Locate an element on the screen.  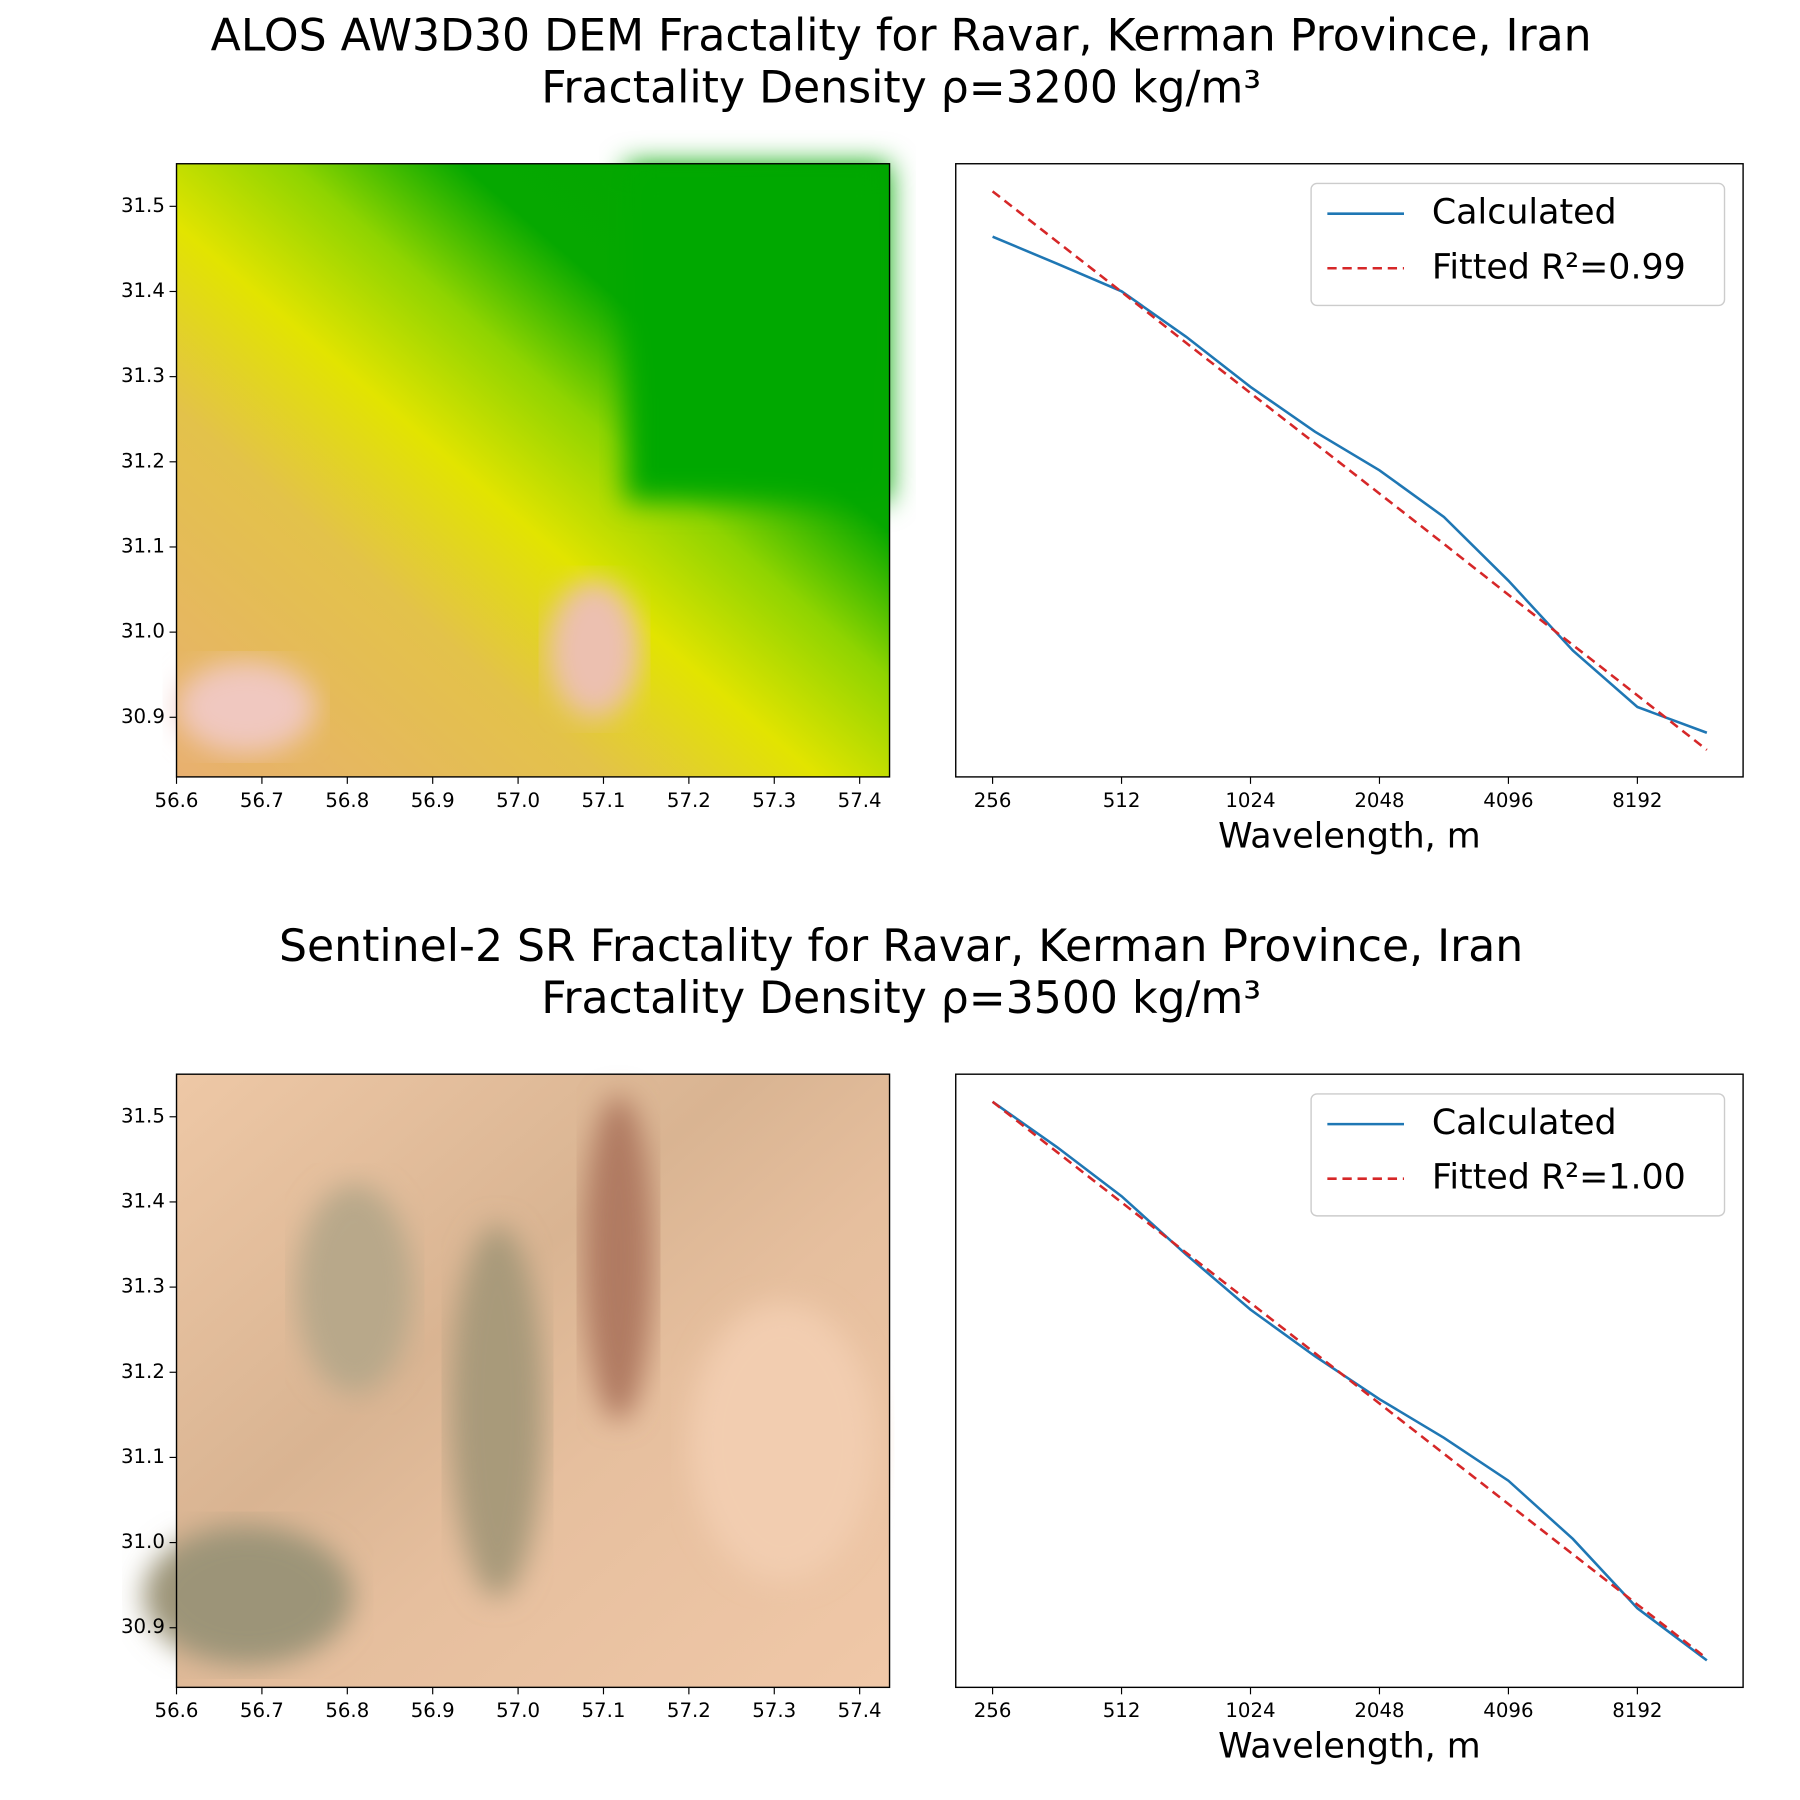
chart-subtitle: Fractality Density ρ=3200 kg/m³ is located at coordinates (901, 88).